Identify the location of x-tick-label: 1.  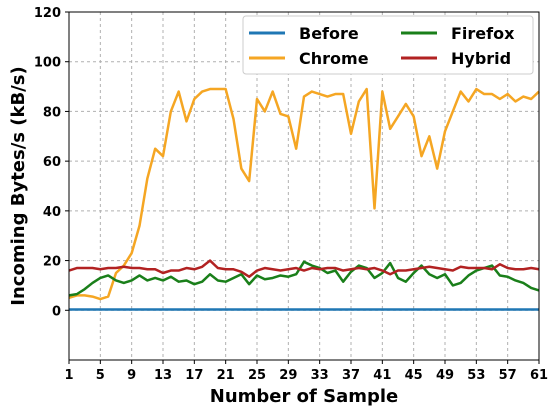
(68, 375).